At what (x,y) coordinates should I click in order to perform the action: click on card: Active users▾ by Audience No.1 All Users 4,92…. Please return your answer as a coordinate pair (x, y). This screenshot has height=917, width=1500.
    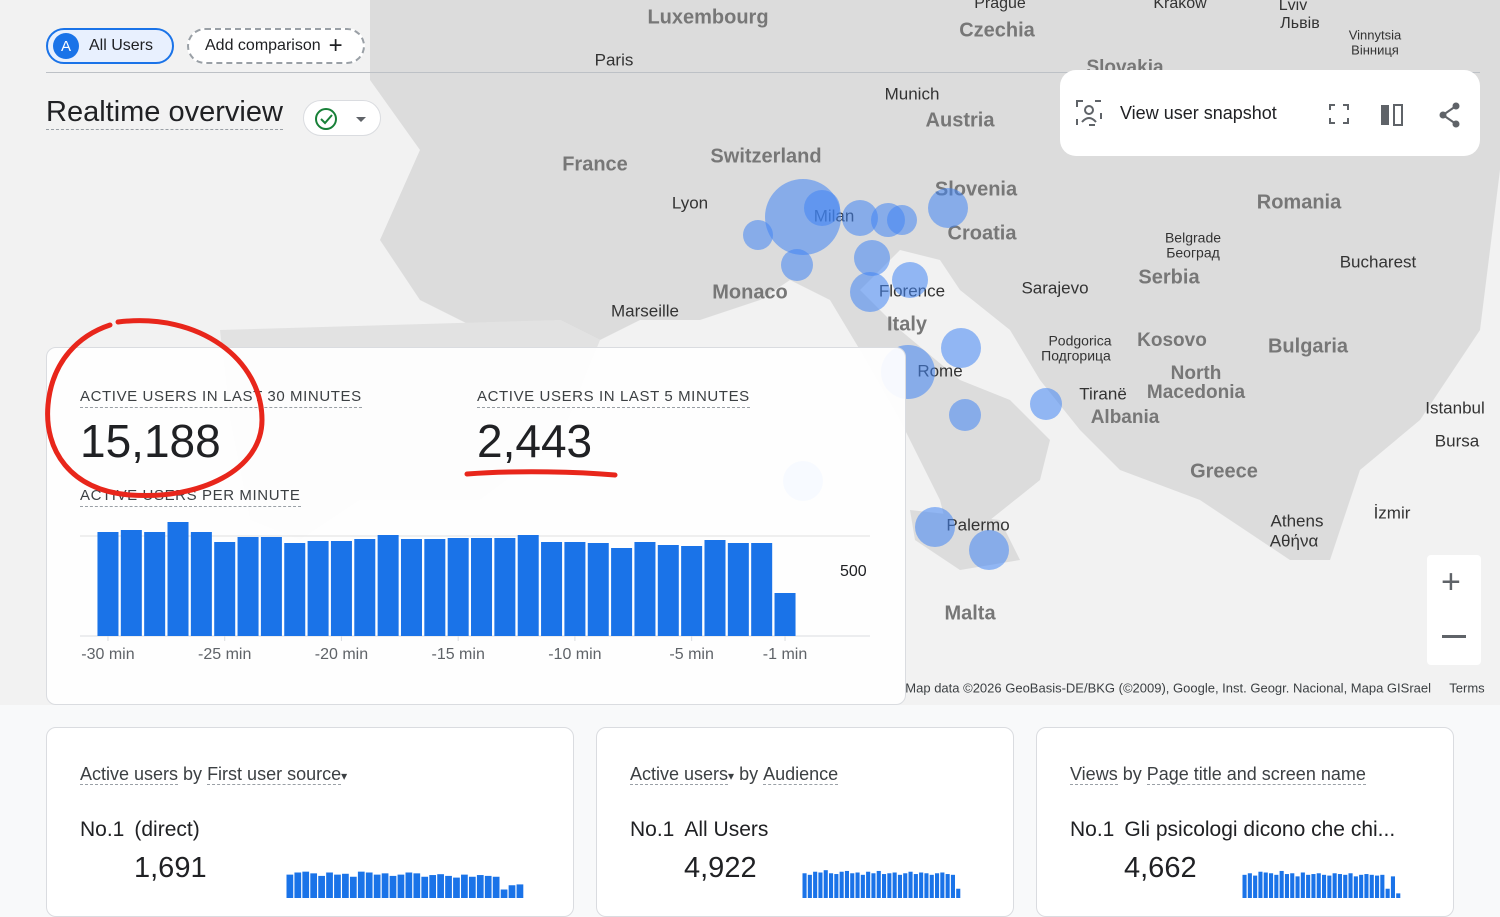
    Looking at the image, I should click on (805, 822).